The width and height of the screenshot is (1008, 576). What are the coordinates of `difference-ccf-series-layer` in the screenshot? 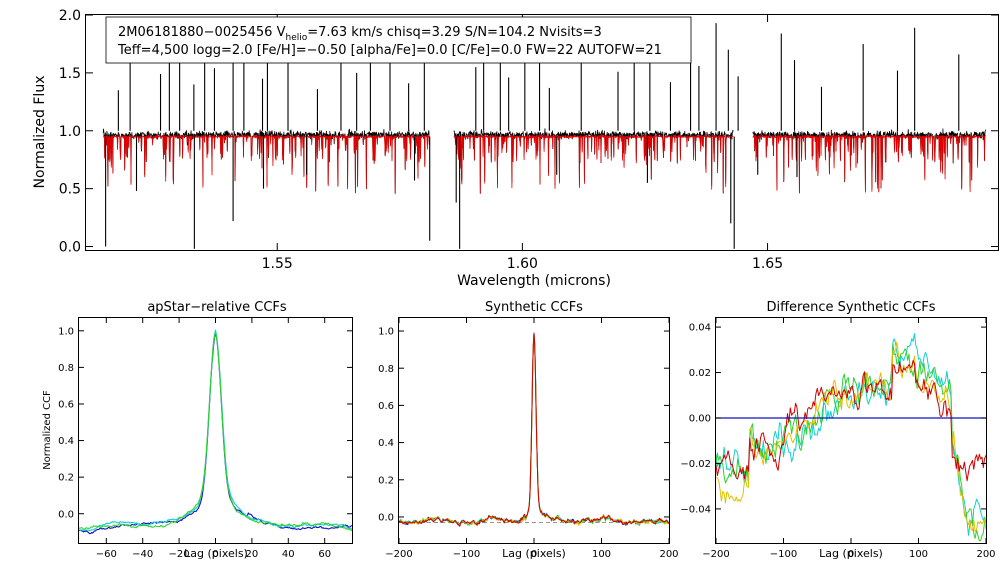 It's located at (851, 437).